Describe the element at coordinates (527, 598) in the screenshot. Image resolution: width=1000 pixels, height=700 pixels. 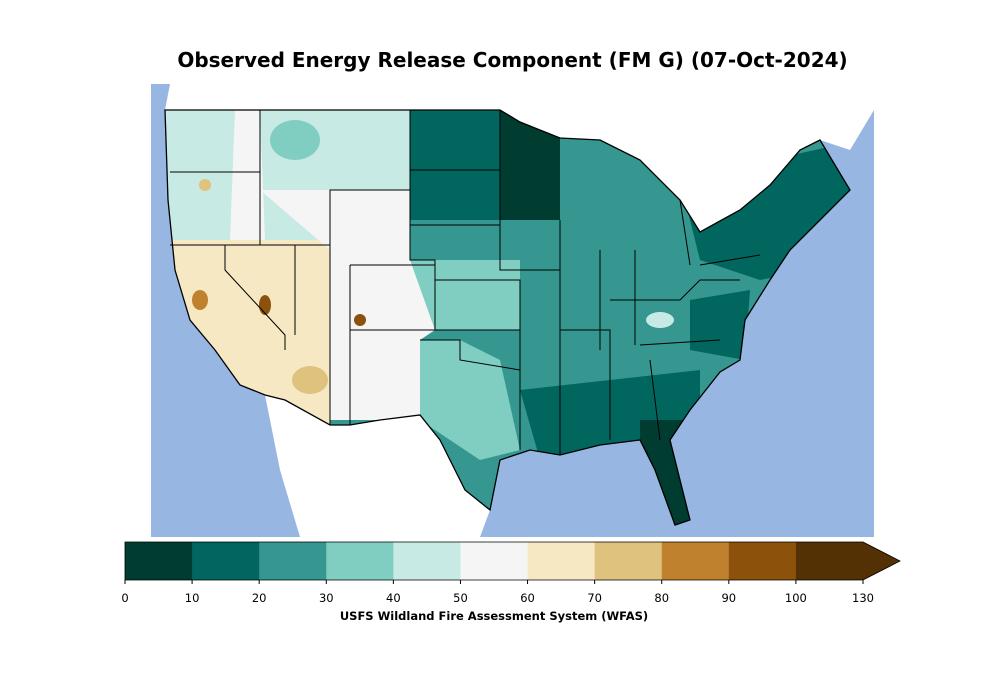
I see `colorbar-tick-label: 60` at that location.